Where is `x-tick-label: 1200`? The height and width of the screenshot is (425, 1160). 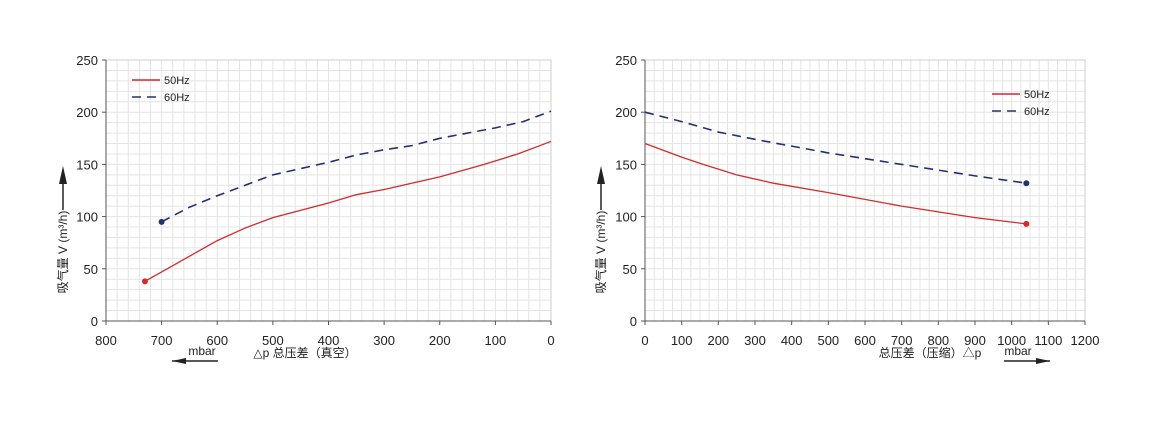
x-tick-label: 1200 is located at coordinates (1085, 340).